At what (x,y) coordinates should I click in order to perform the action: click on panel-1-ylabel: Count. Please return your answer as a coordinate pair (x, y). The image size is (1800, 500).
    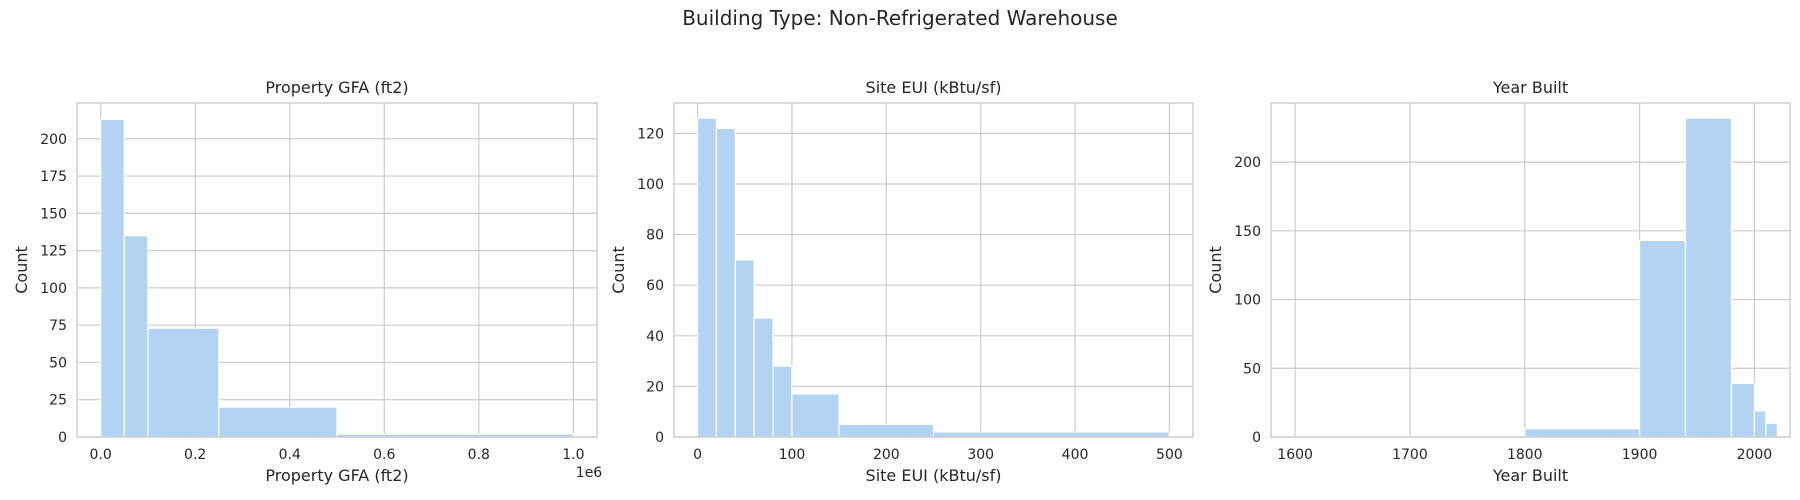
    Looking at the image, I should click on (21, 270).